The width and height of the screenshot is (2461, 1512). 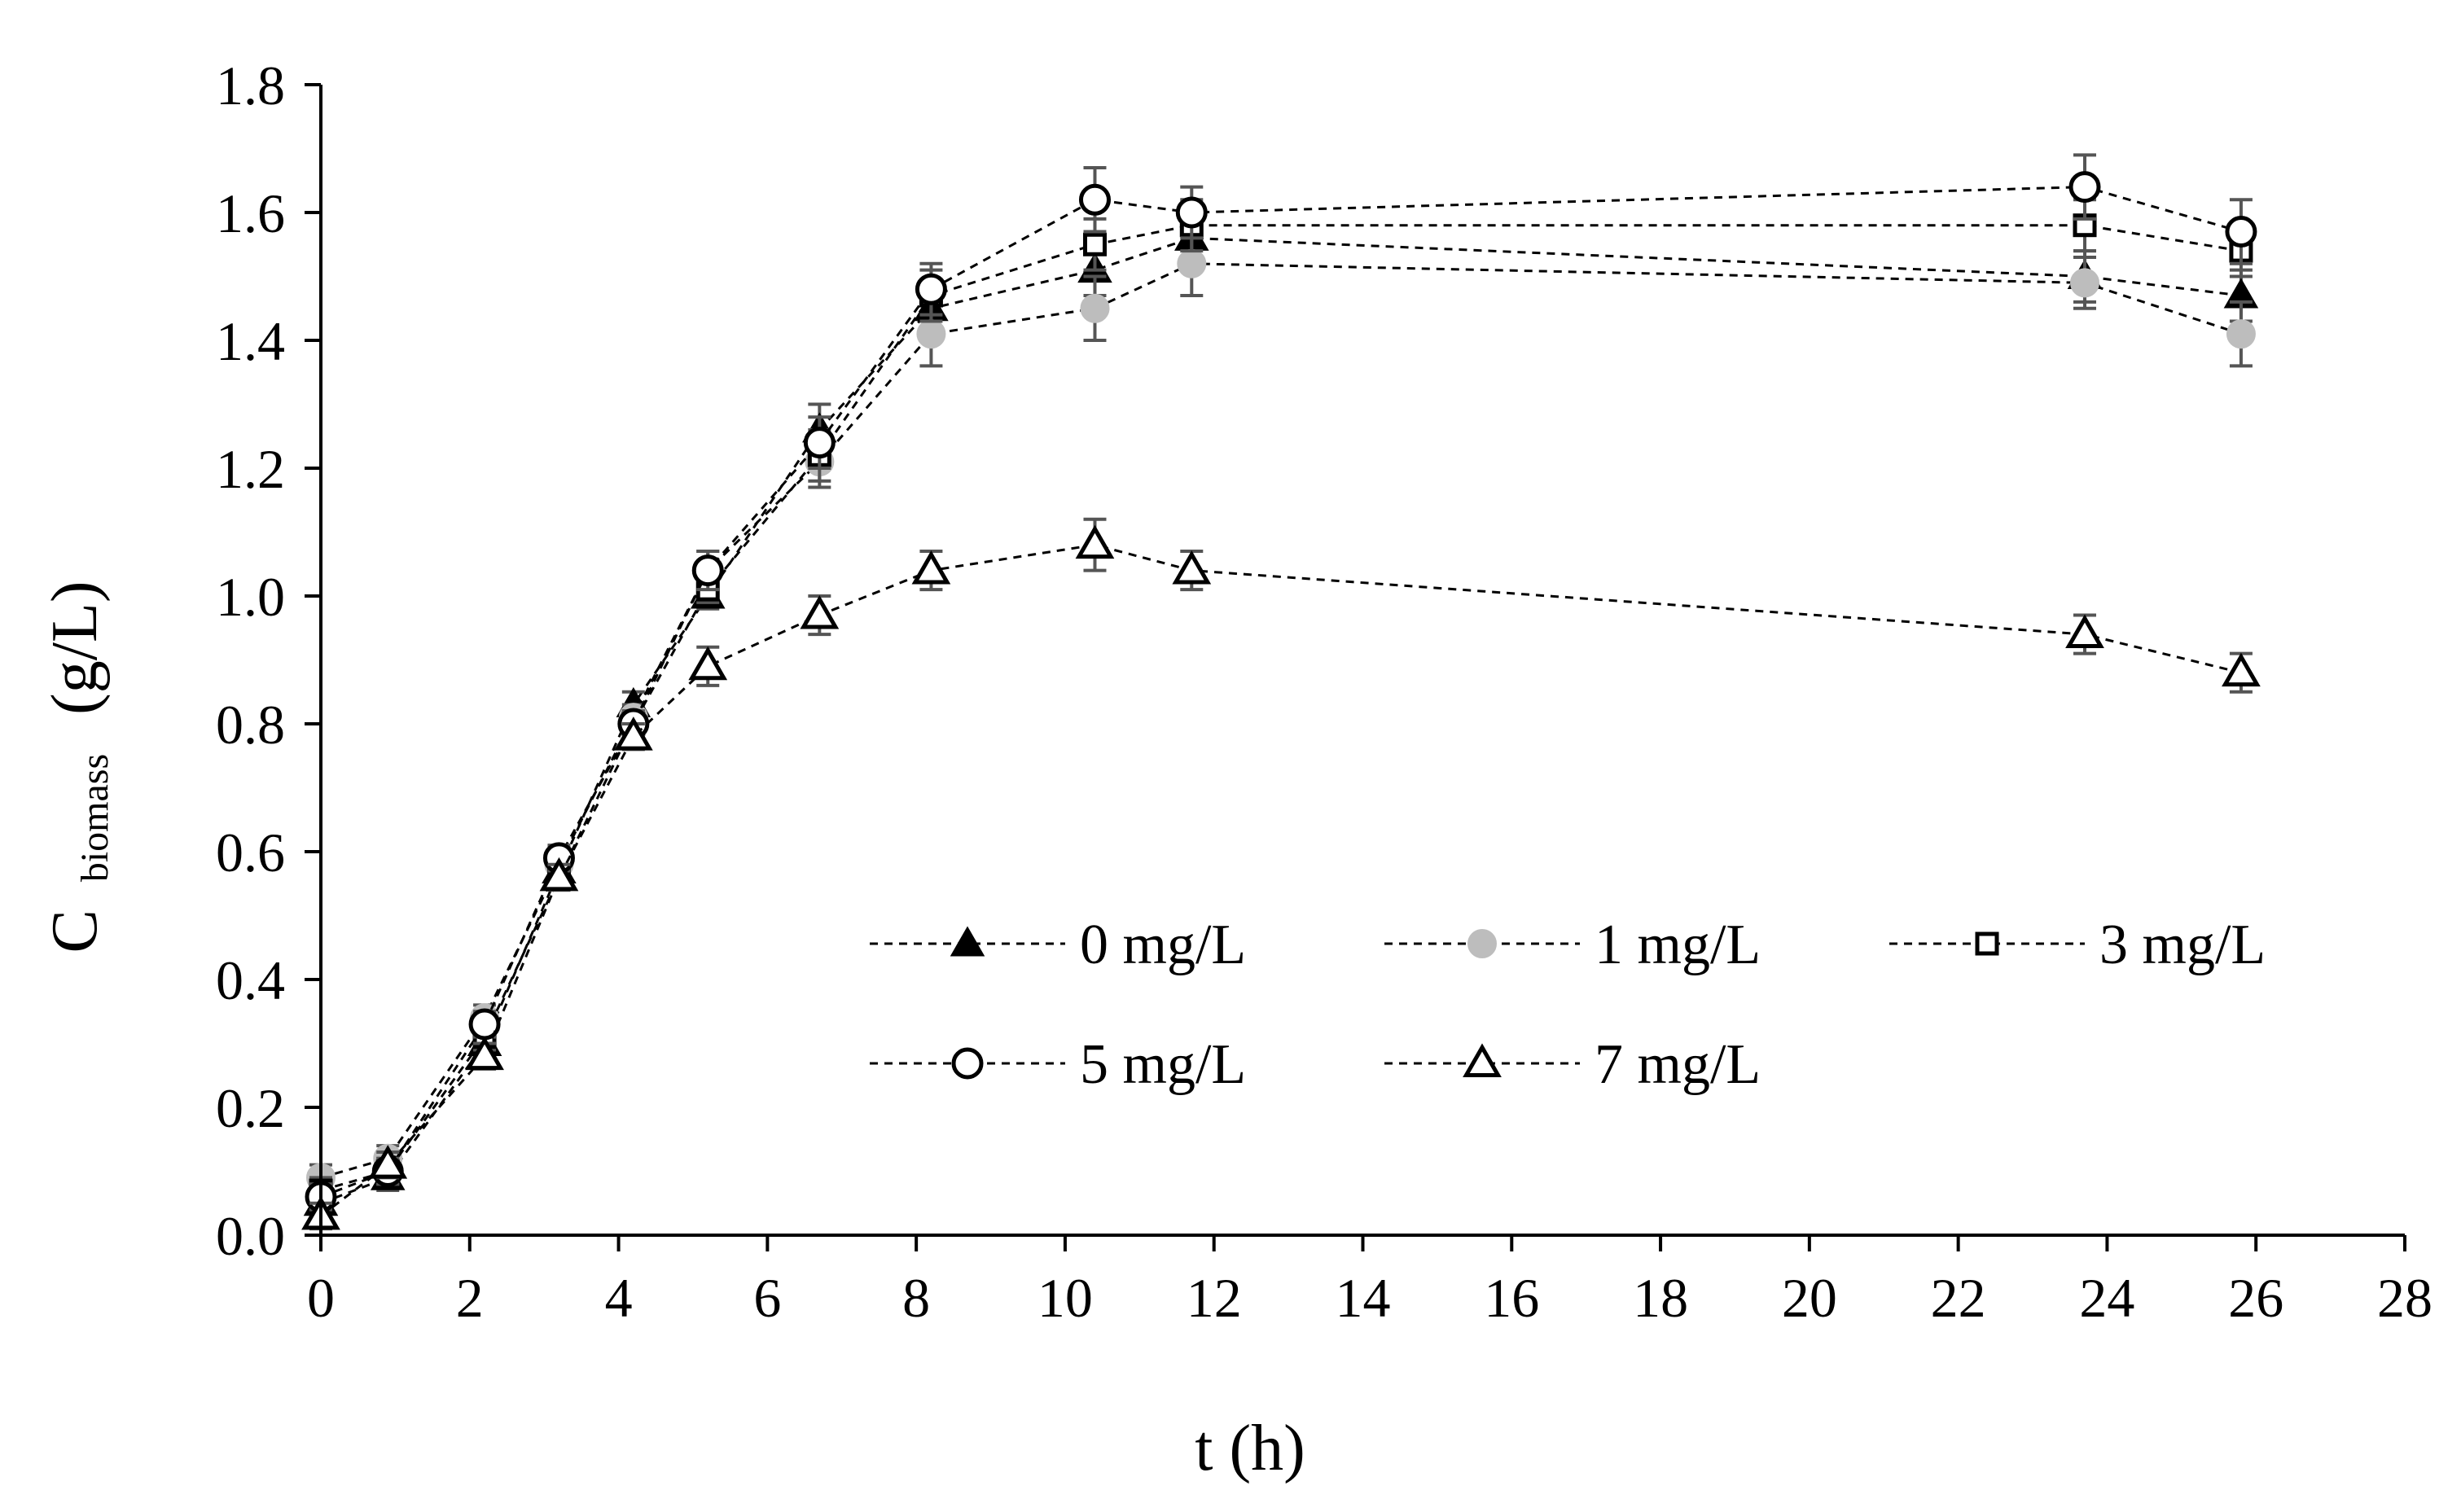 I want to click on x-tick-label: 22, so click(x=1958, y=1298).